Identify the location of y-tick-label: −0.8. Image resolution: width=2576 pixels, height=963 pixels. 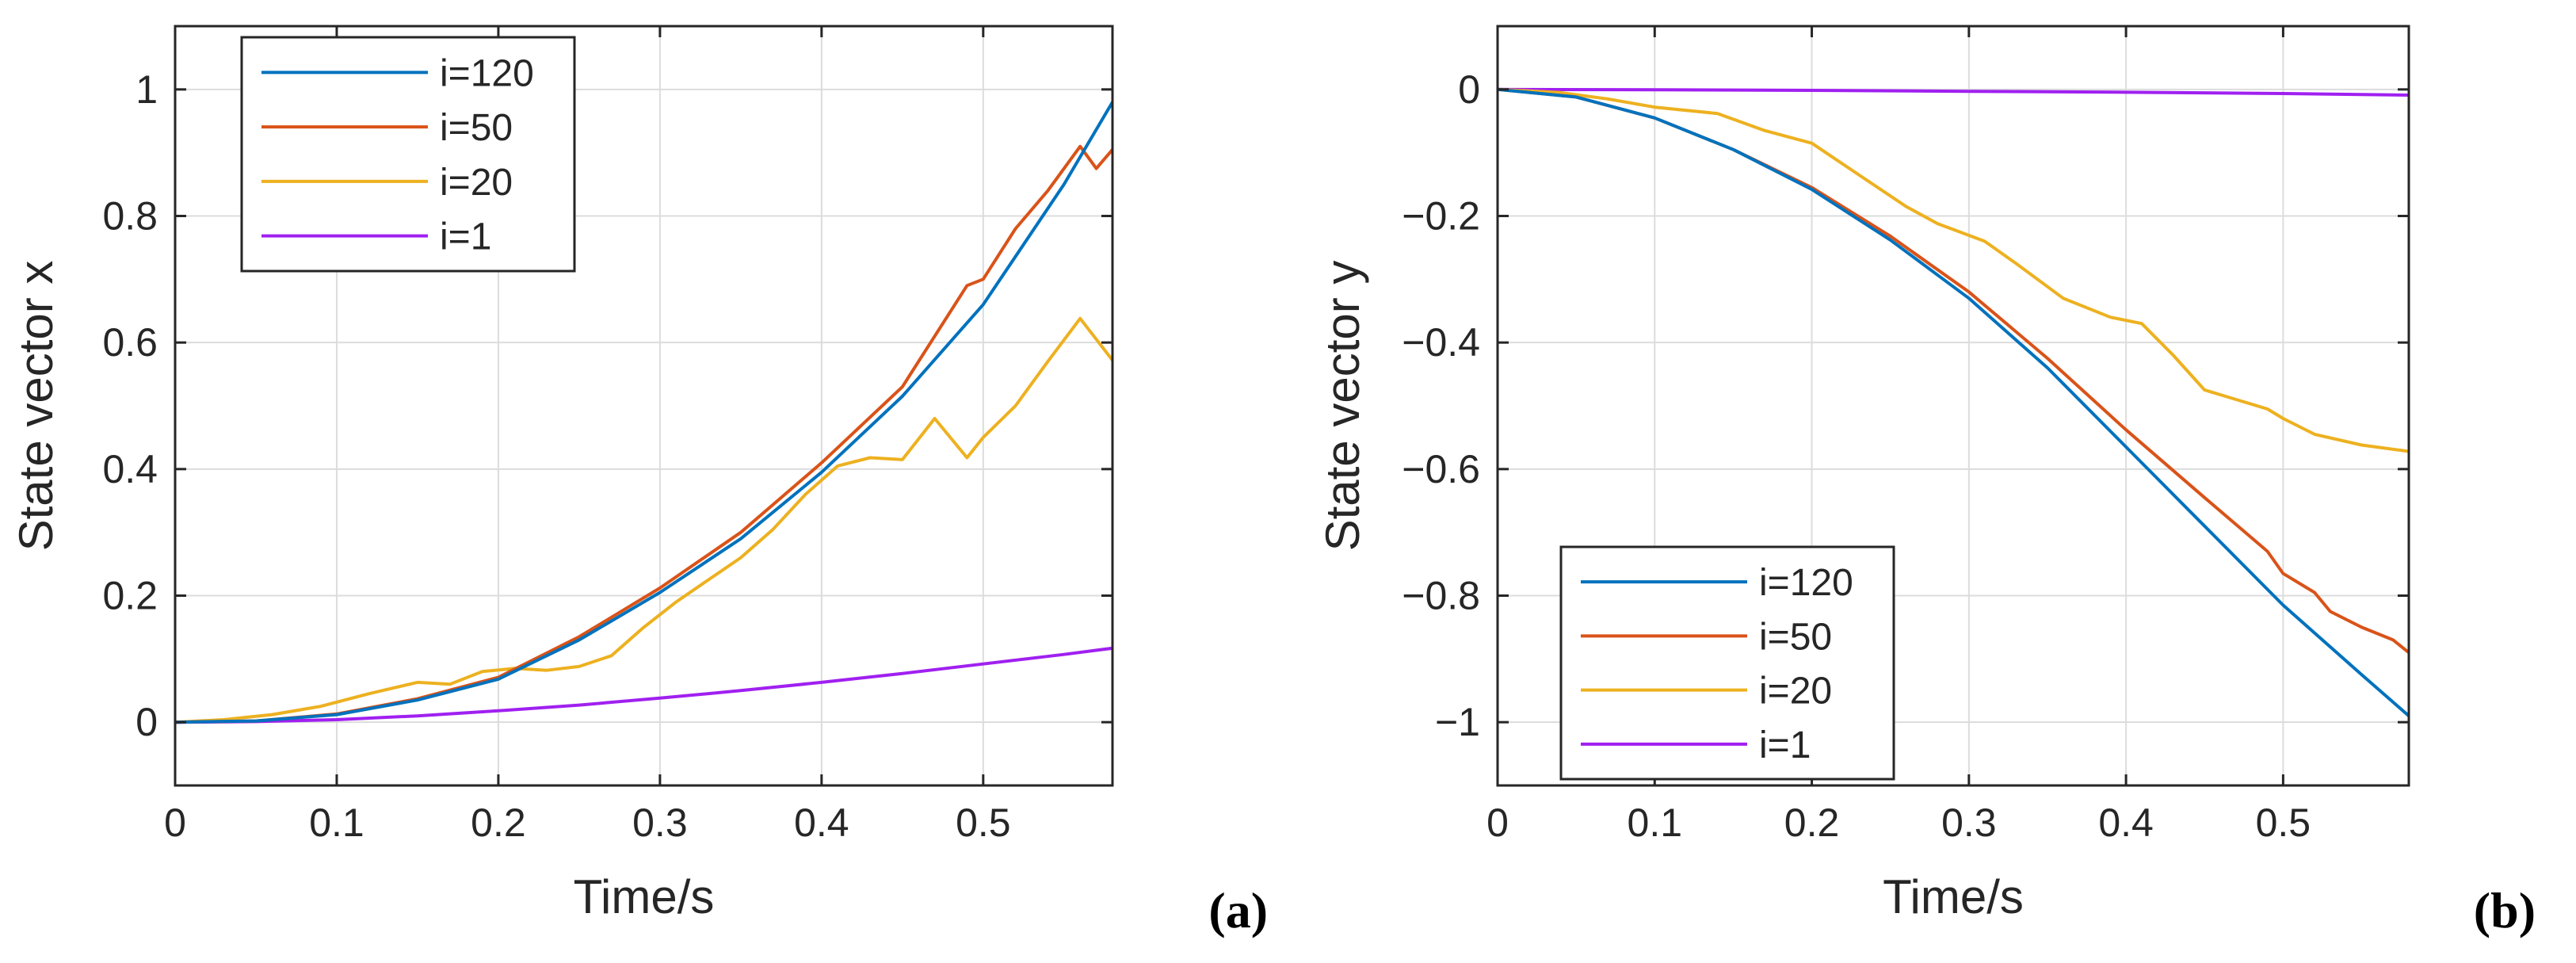
(1441, 596).